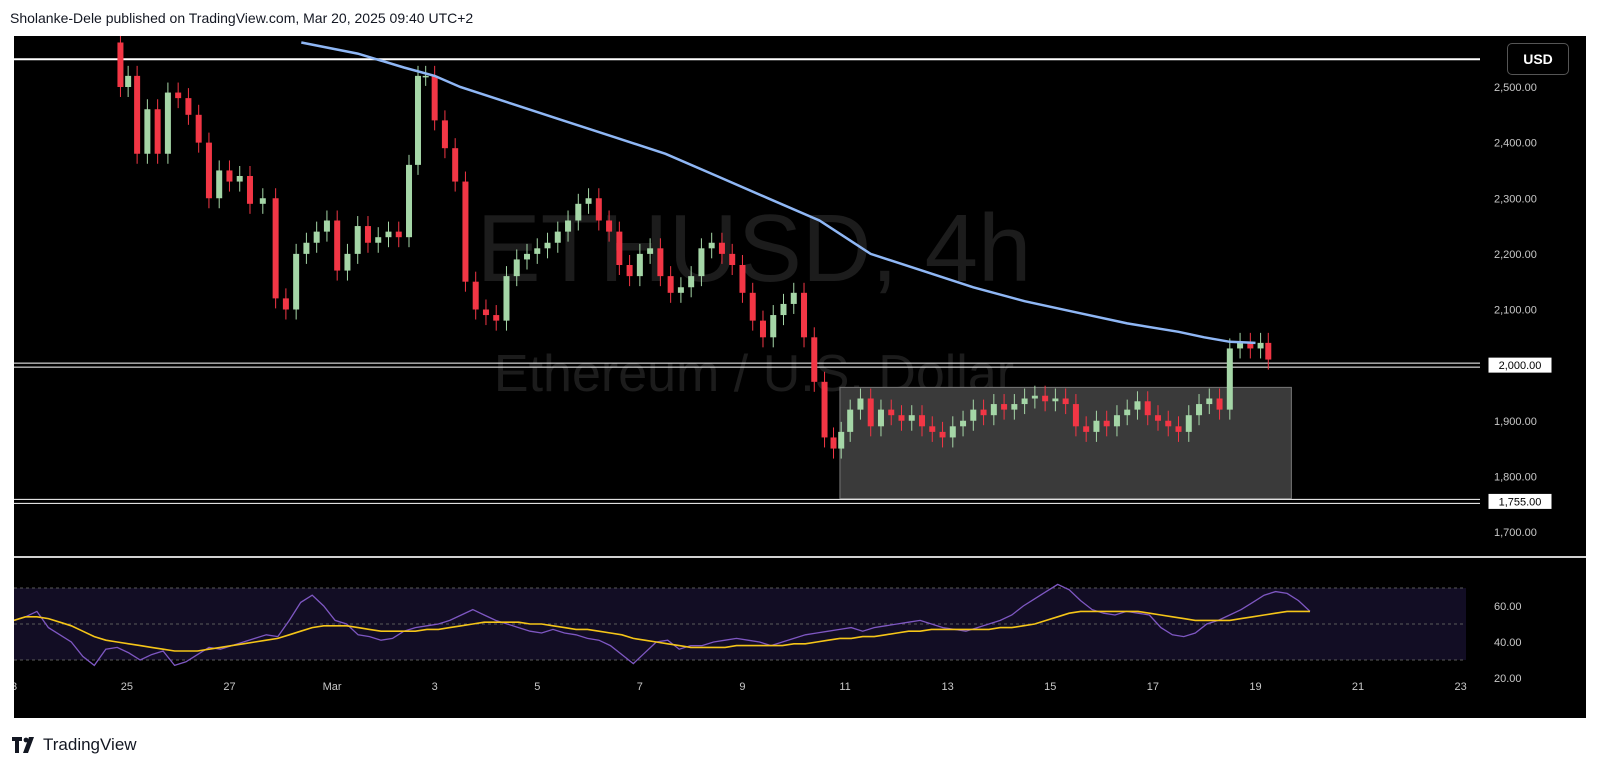 The width and height of the screenshot is (1600, 766). Describe the element at coordinates (1515, 477) in the screenshot. I see `price-tick-label: 1,800.00` at that location.